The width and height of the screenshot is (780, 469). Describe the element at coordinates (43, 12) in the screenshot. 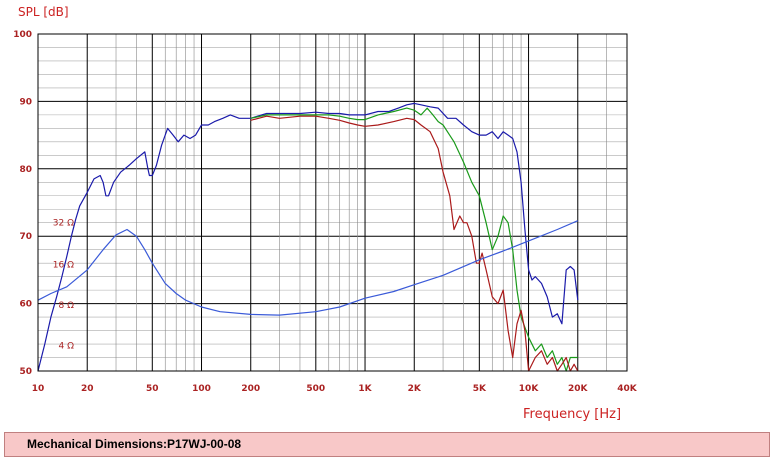

I see `y-axis-label: SPL [dB]` at that location.